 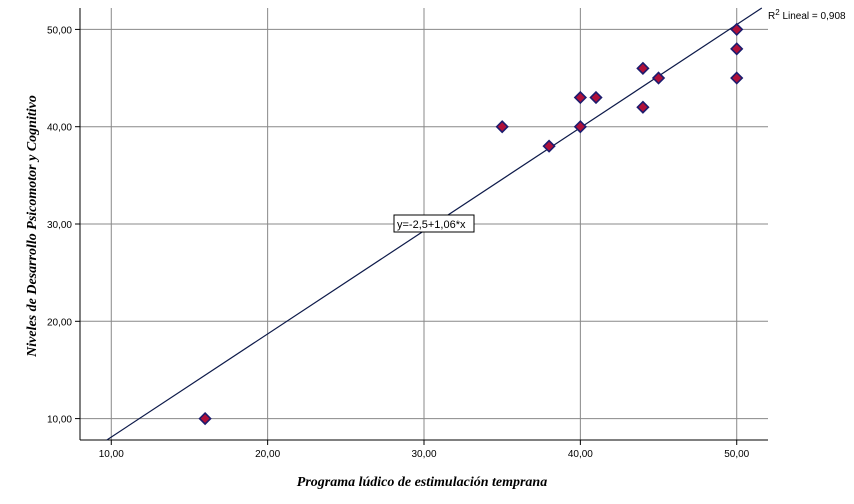 What do you see at coordinates (59, 128) in the screenshot?
I see `y-tick-label: 40,00` at bounding box center [59, 128].